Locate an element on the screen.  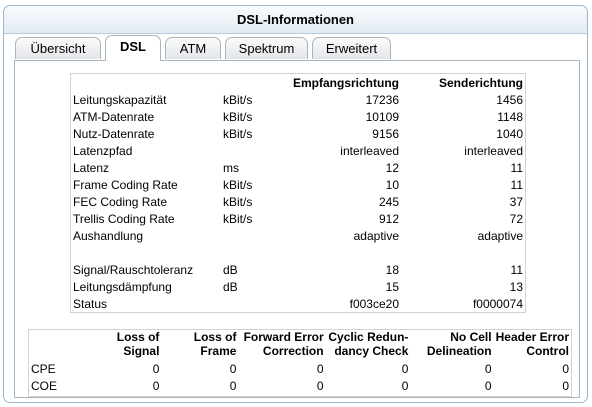
row-label: Signal/Rauschtoleranz is located at coordinates (133, 269).